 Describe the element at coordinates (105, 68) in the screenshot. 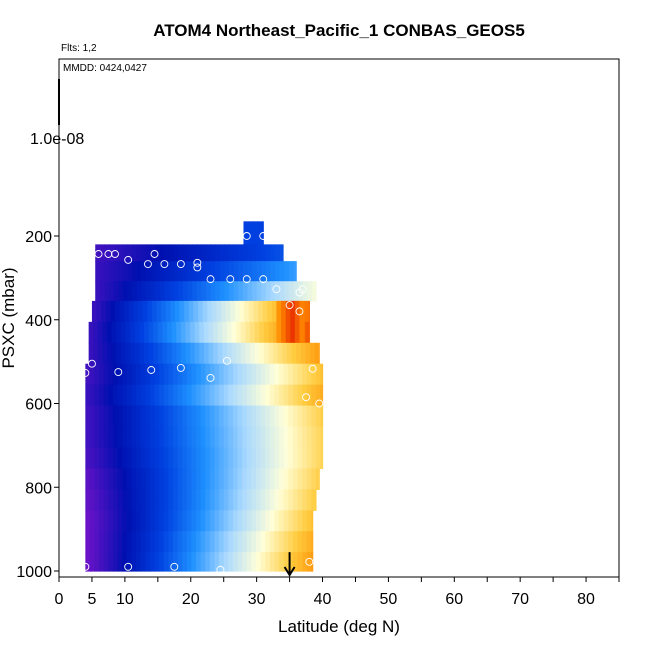

I see `date-note: MMDD: 0424,0427` at that location.